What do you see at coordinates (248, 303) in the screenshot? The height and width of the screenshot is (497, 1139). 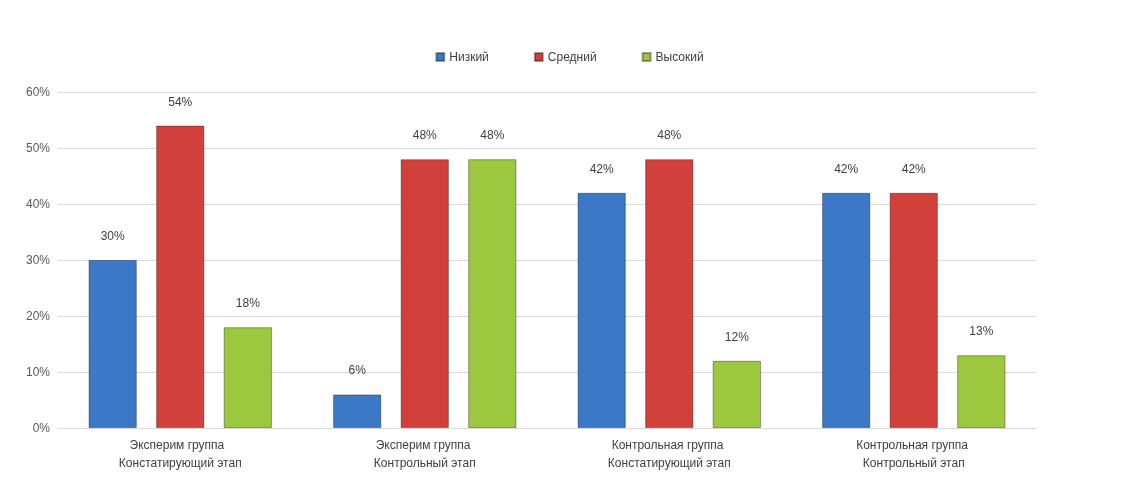 I see `data-label: 18%` at bounding box center [248, 303].